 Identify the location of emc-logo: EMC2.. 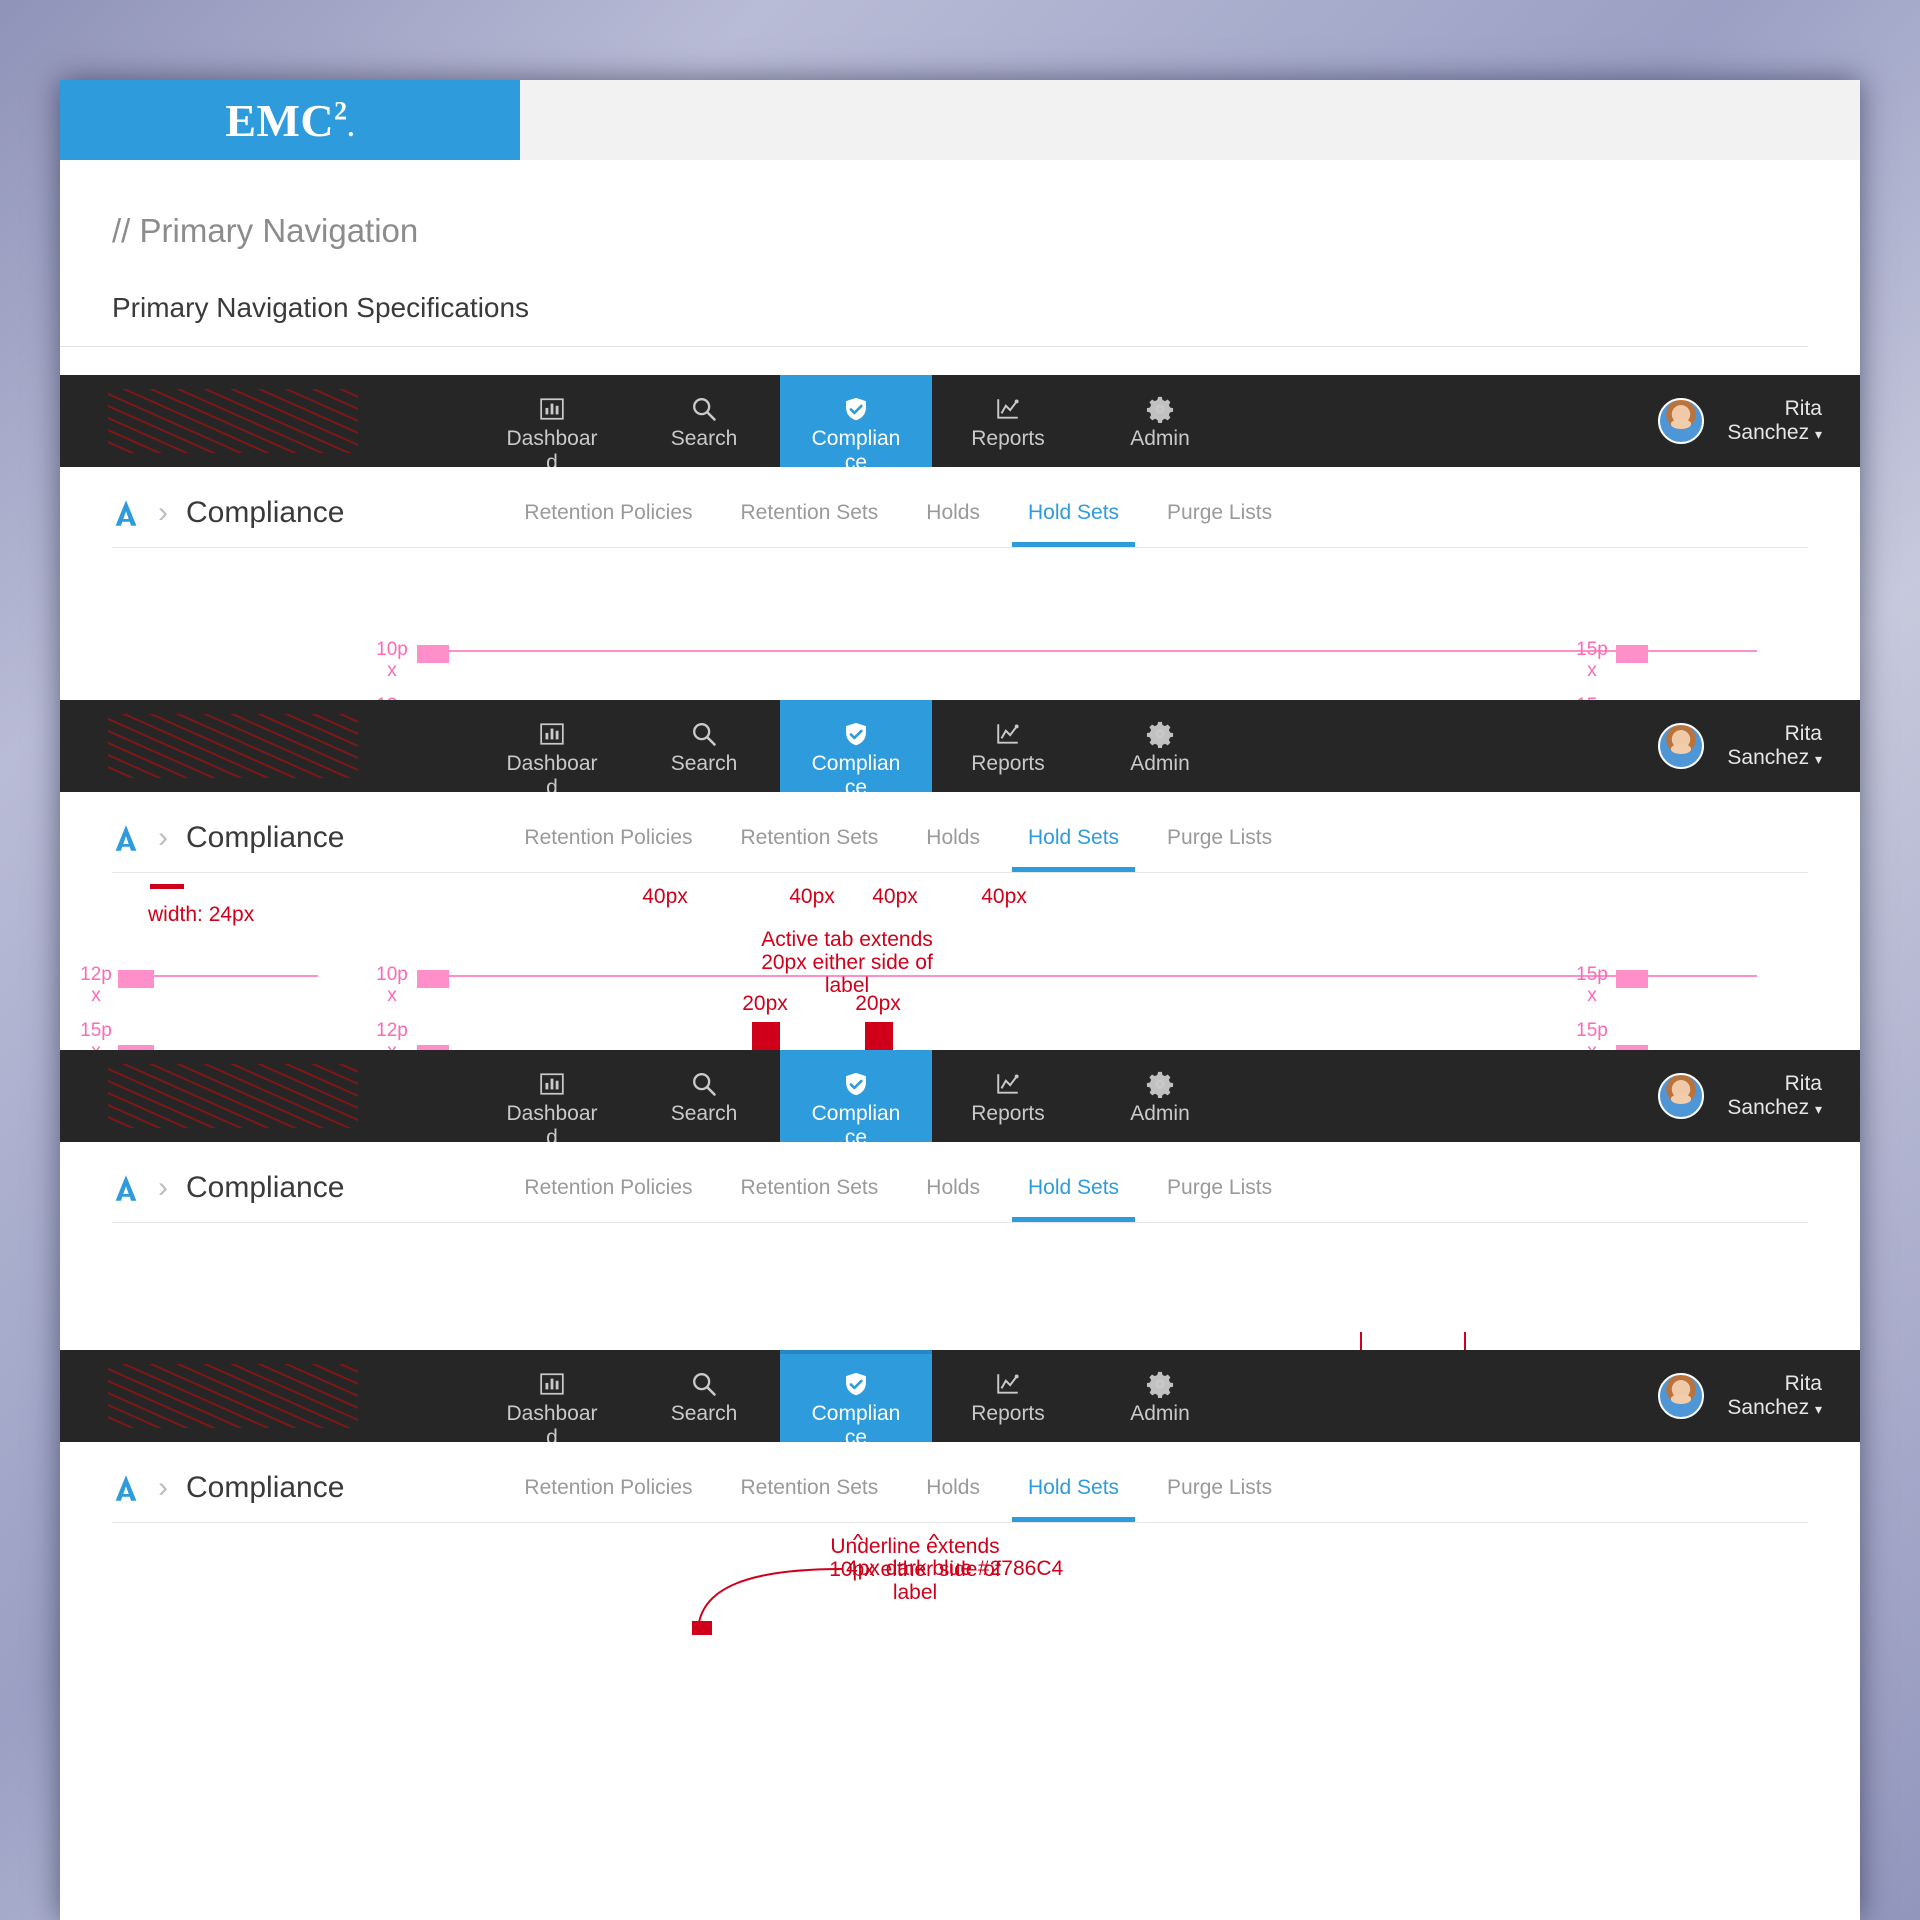
(290, 120).